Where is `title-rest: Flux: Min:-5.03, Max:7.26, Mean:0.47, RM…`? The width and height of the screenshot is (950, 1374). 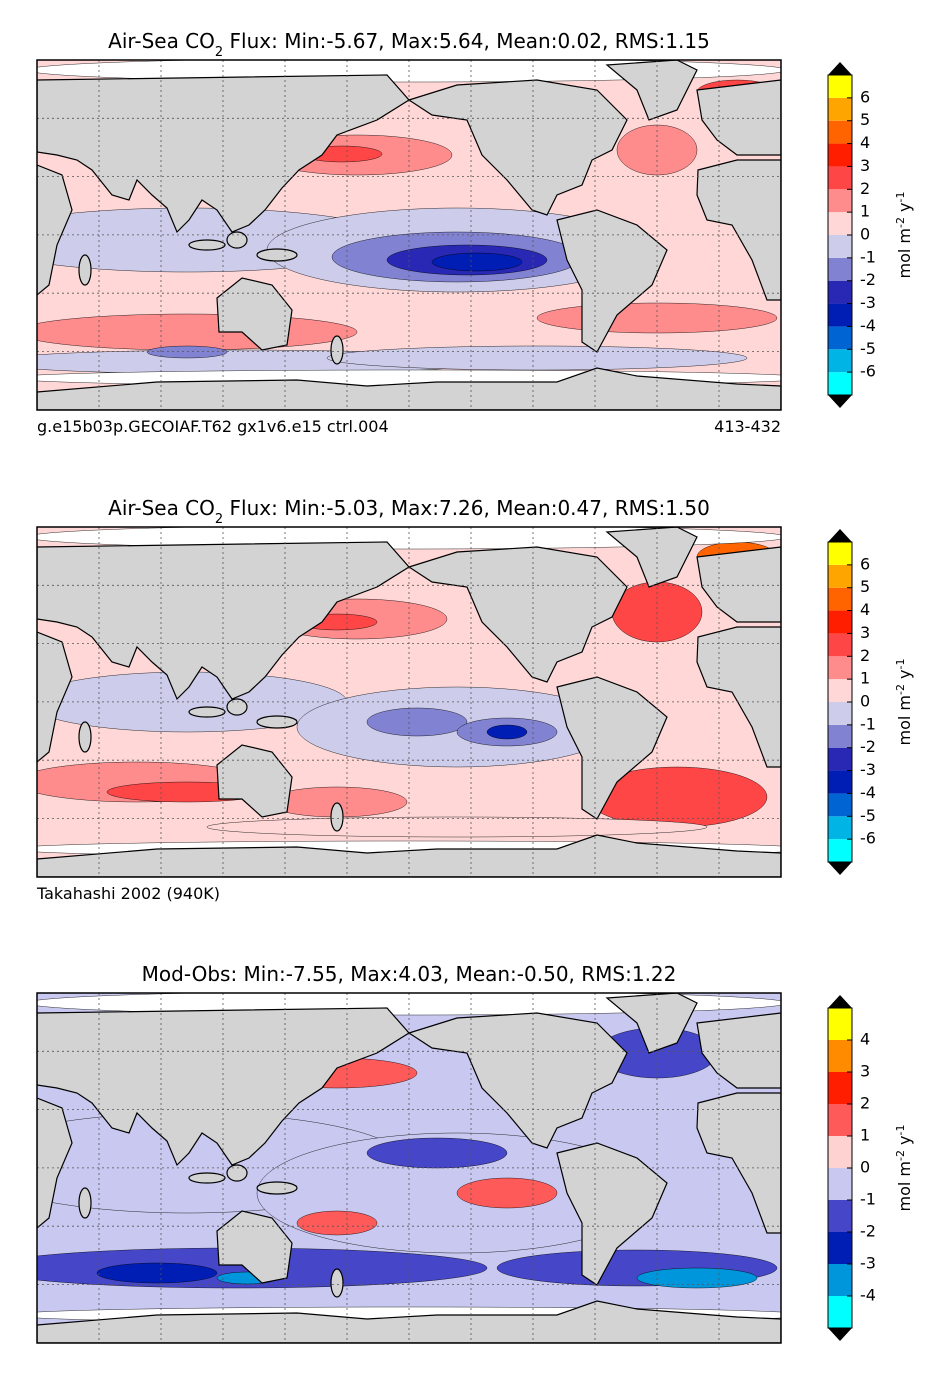 title-rest: Flux: Min:-5.03, Max:7.26, Mean:0.47, RM… is located at coordinates (466, 508).